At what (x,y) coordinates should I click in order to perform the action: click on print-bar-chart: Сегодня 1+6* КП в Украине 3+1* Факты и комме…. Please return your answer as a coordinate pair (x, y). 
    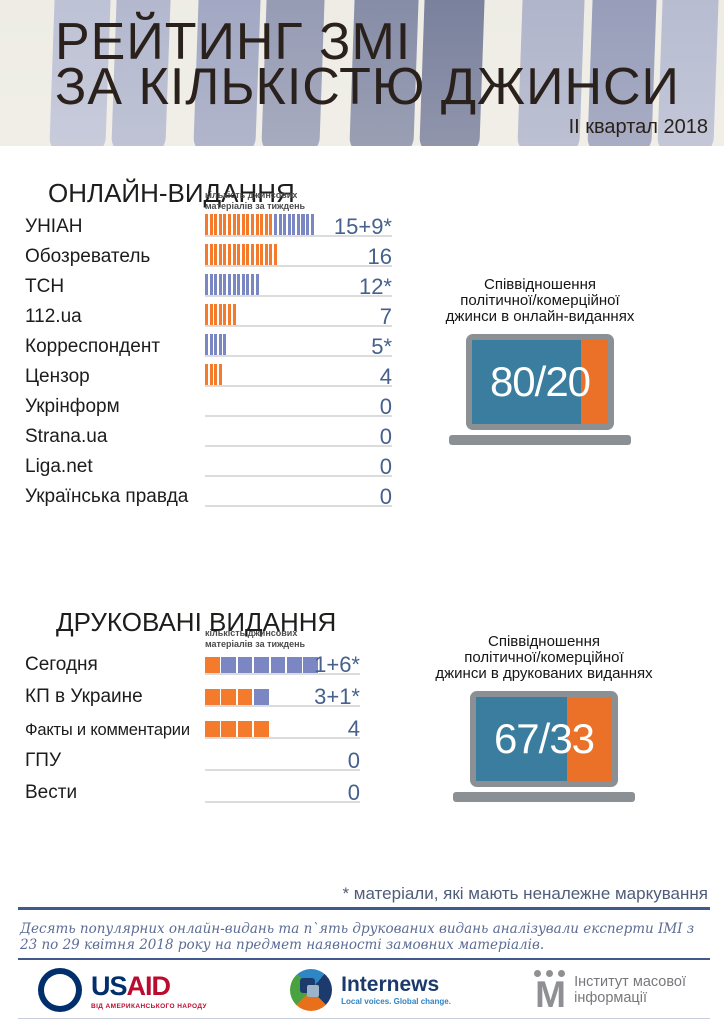
    Looking at the image, I should click on (192, 728).